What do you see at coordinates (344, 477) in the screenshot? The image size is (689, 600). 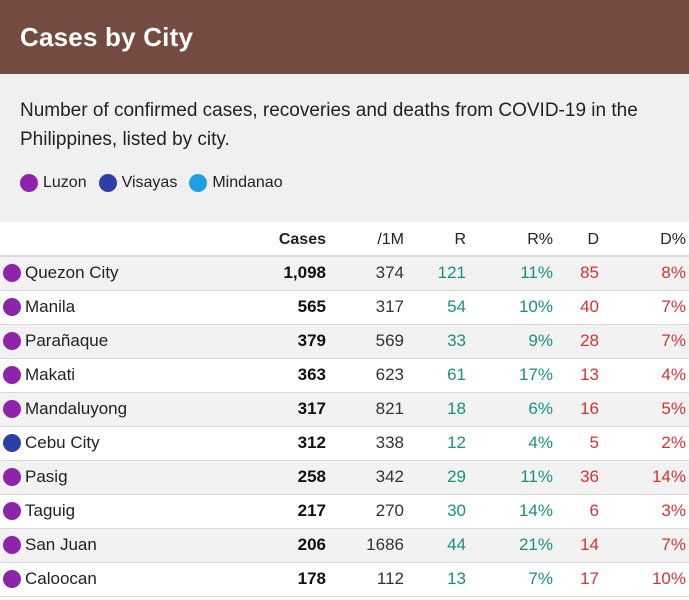 I see `table-row: Pasig 258 342 29 11% 36 14%` at bounding box center [344, 477].